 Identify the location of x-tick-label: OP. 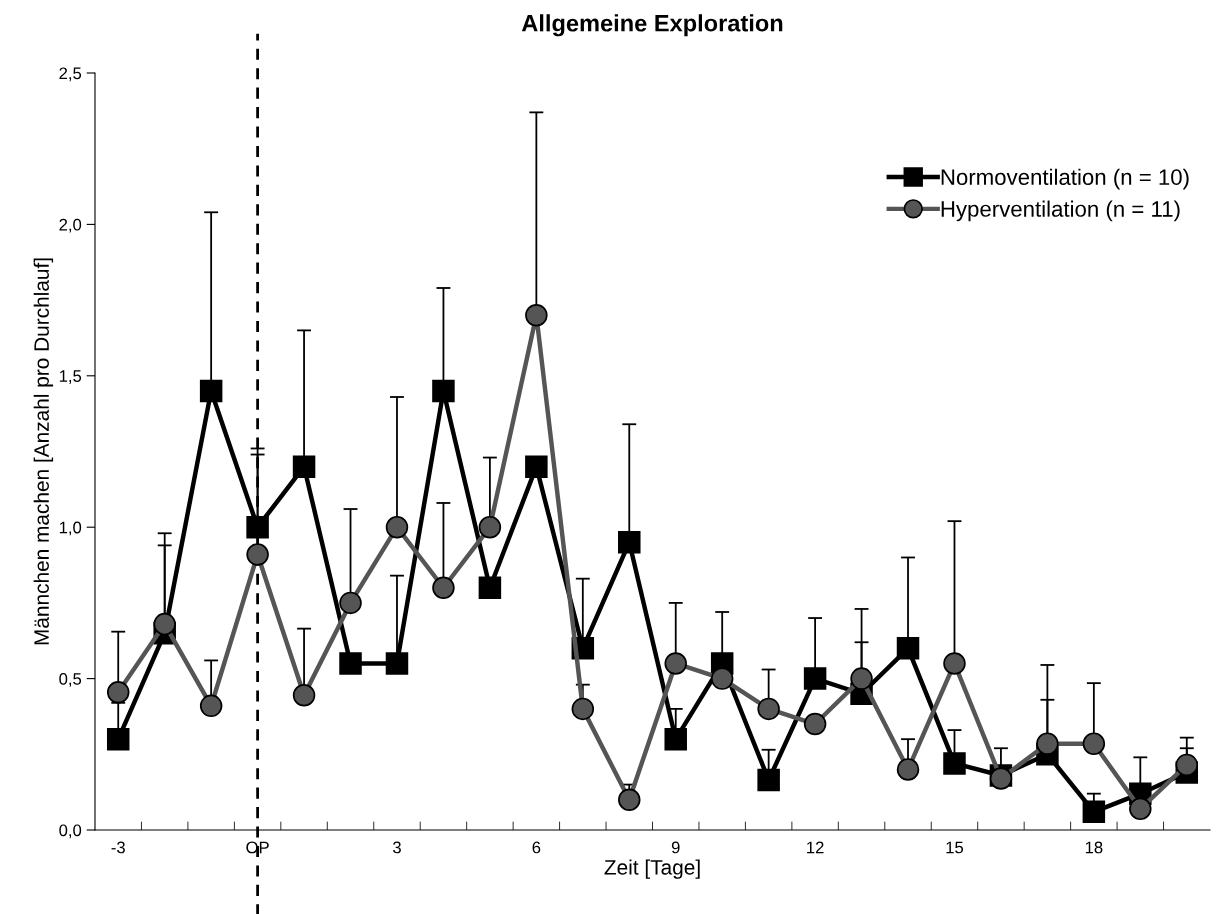
(257, 847).